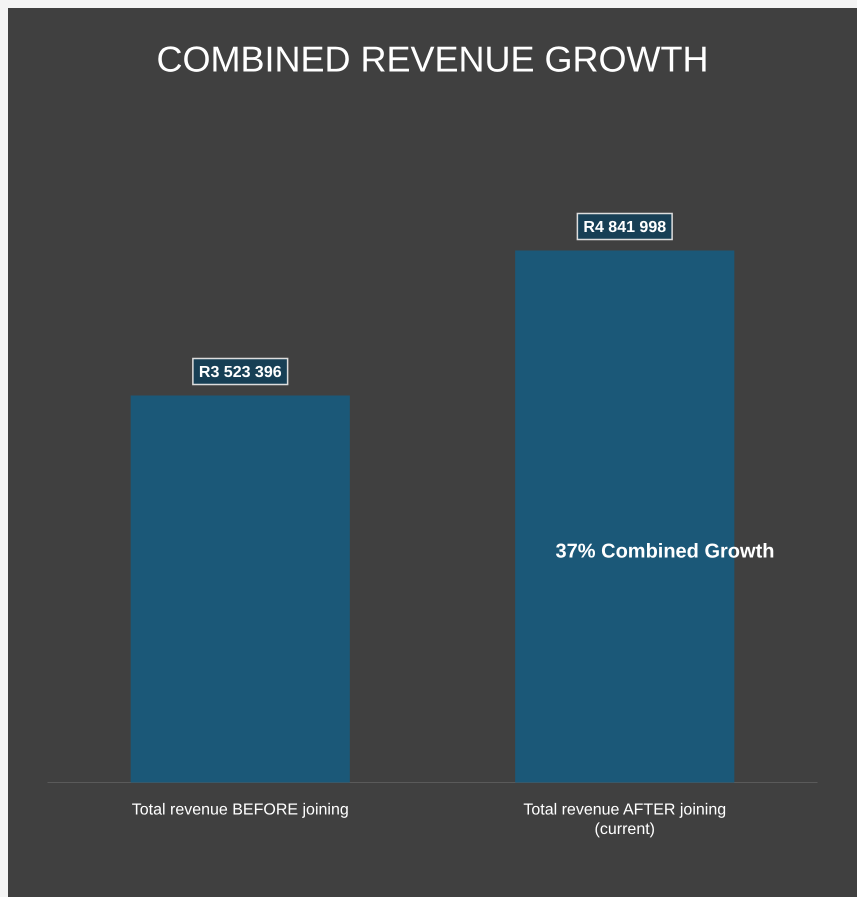 The width and height of the screenshot is (857, 897). I want to click on data-label: R4 841 998, so click(624, 227).